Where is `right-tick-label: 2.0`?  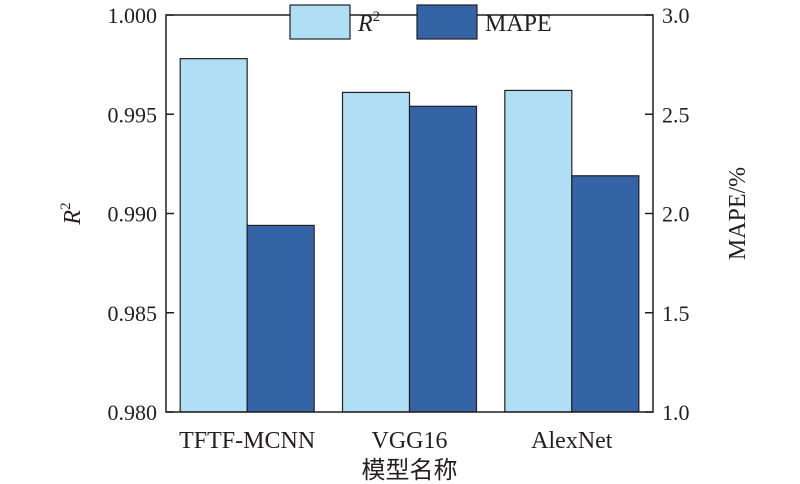 right-tick-label: 2.0 is located at coordinates (676, 214).